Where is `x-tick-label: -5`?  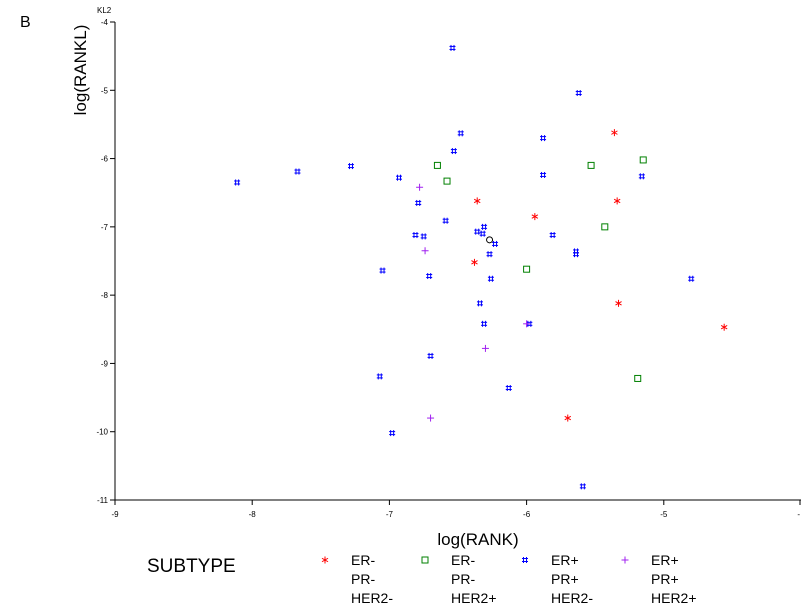 x-tick-label: -5 is located at coordinates (664, 514).